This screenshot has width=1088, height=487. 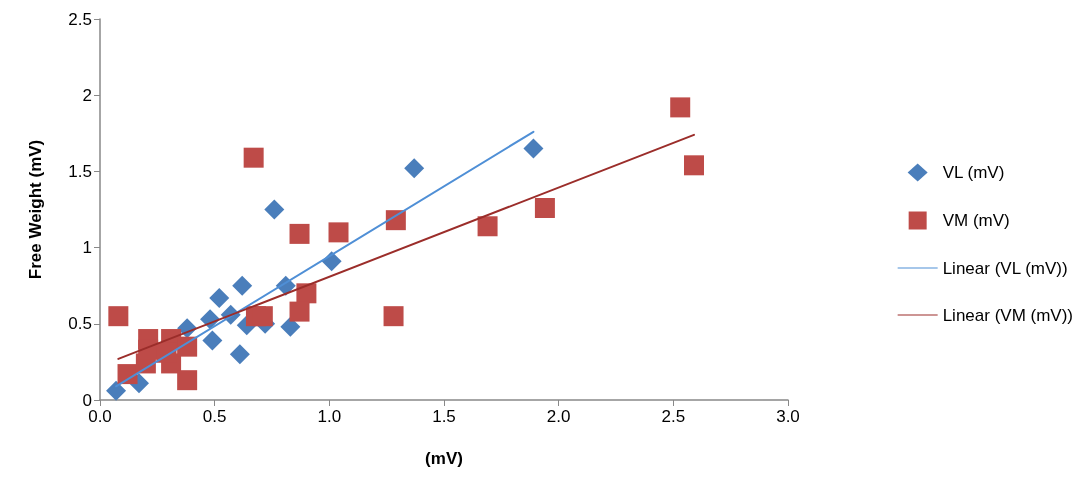 I want to click on y-tick-label: 1, so click(x=87, y=248).